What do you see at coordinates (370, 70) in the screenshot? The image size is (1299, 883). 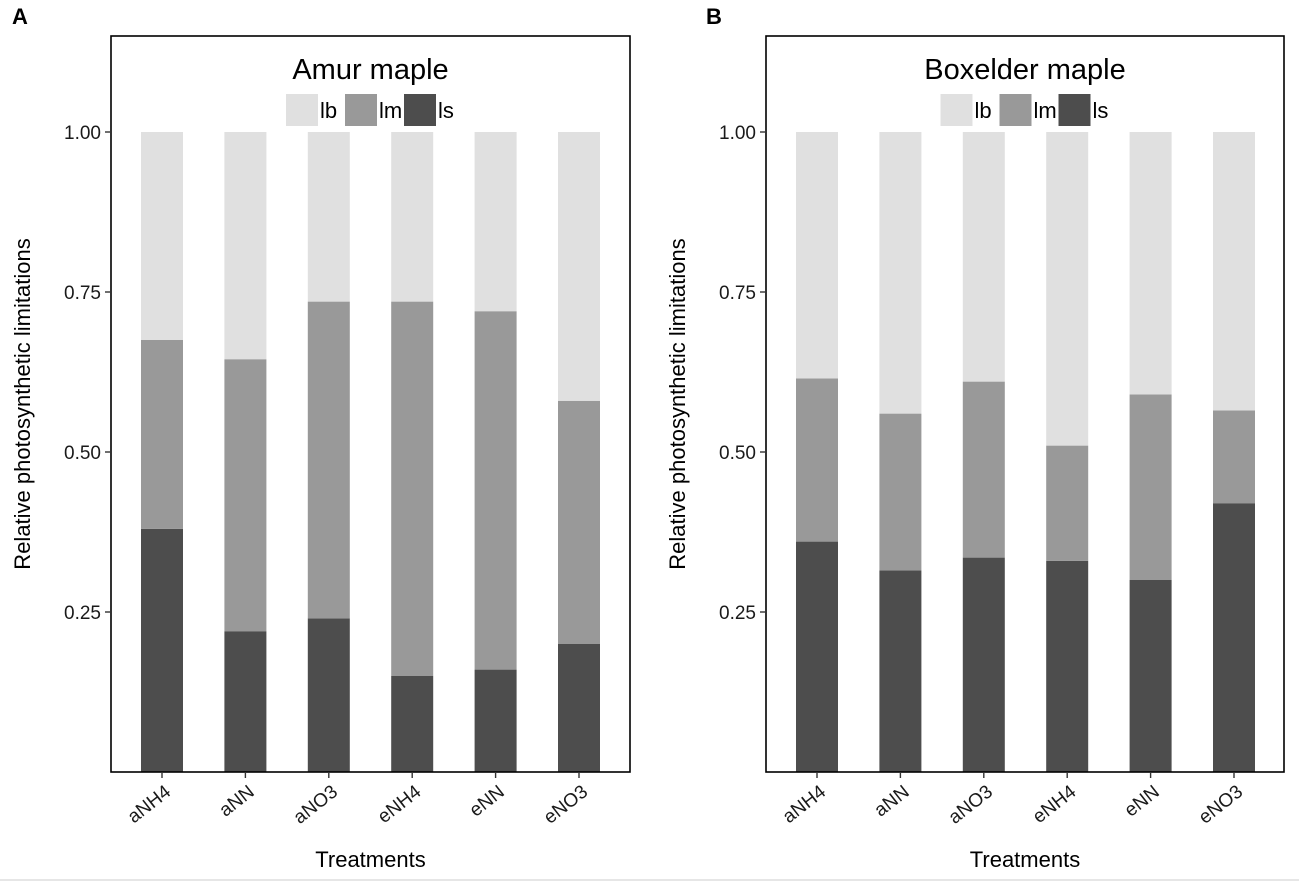 I see `chart-title: Amur maple` at bounding box center [370, 70].